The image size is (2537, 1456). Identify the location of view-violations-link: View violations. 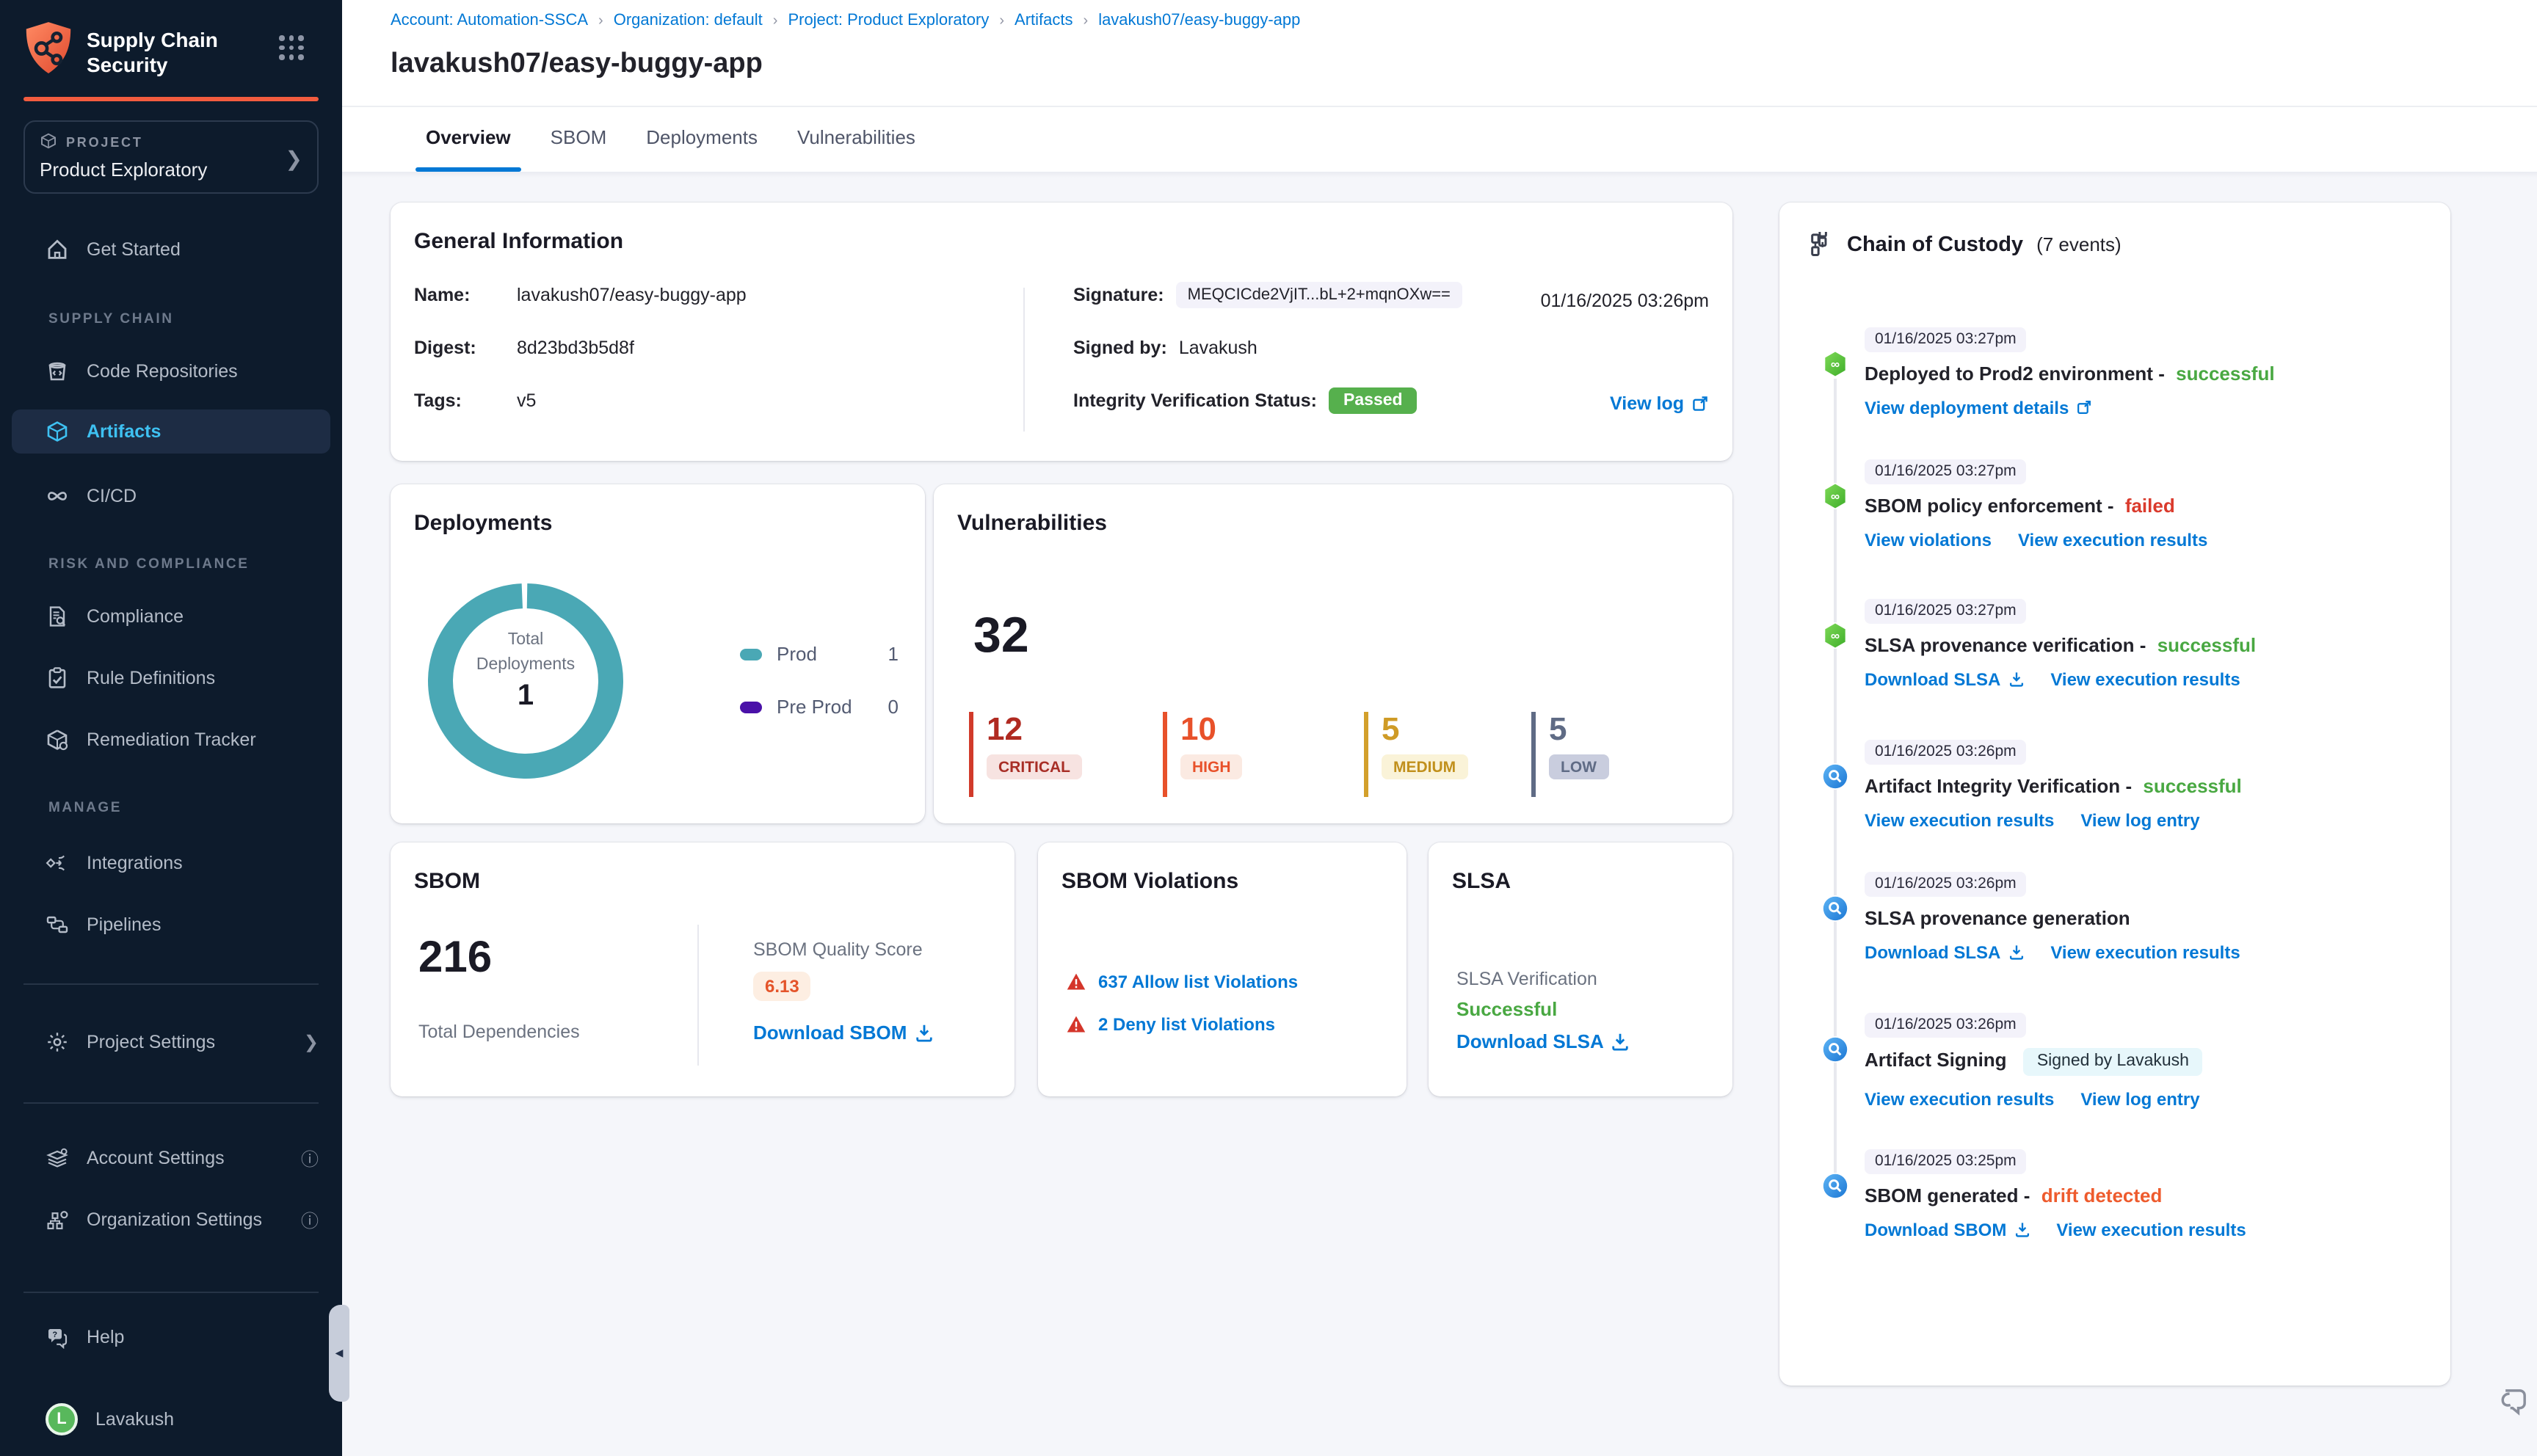
(1929, 539).